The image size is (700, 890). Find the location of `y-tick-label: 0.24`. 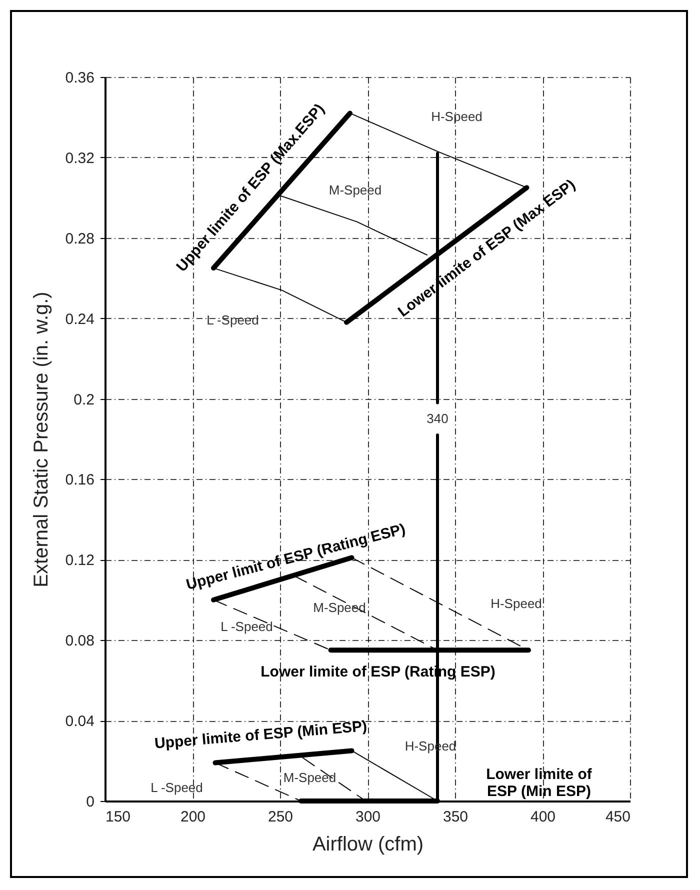

y-tick-label: 0.24 is located at coordinates (79, 319).